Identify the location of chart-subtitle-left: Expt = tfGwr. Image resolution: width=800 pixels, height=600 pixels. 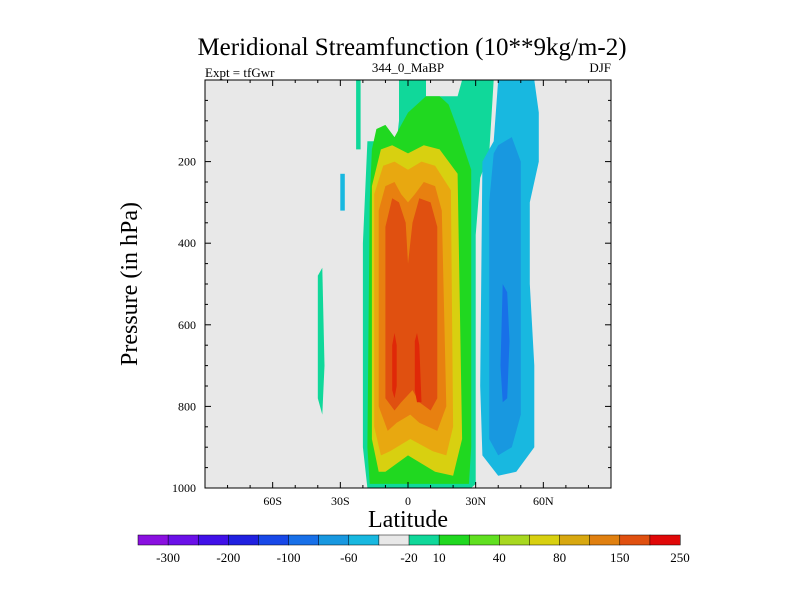
(240, 72).